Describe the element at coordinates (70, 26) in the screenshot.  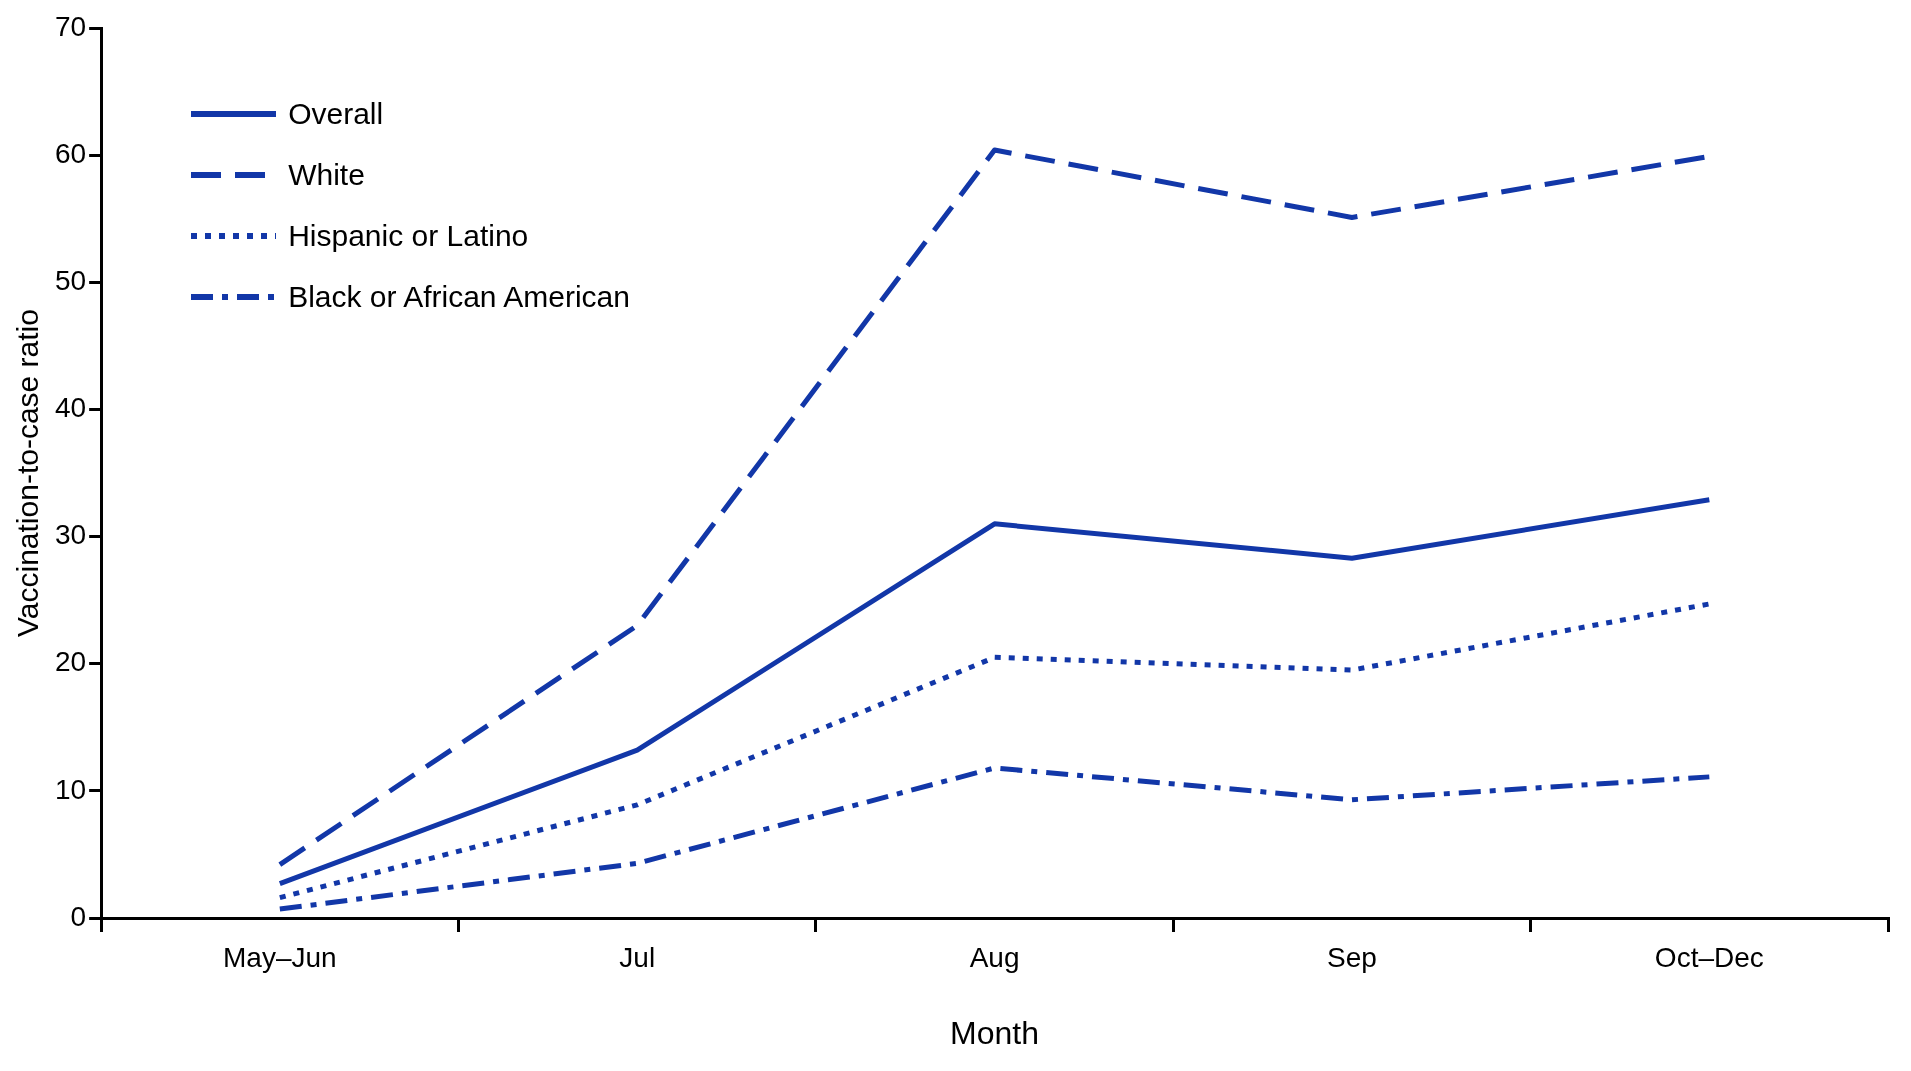
I see `y-tick-label: 70` at that location.